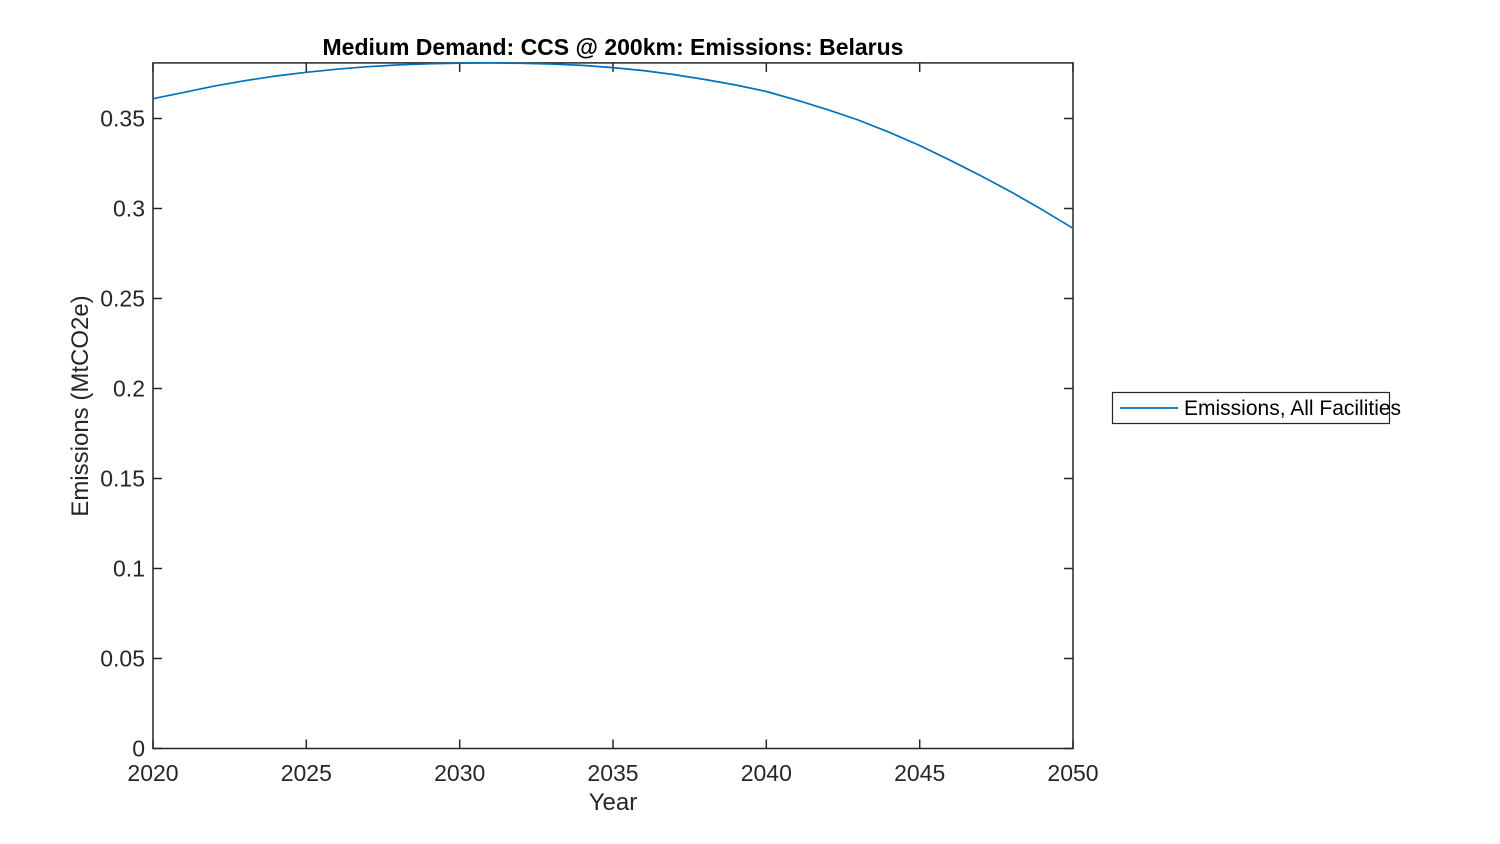  I want to click on x-axis-label: Year, so click(613, 802).